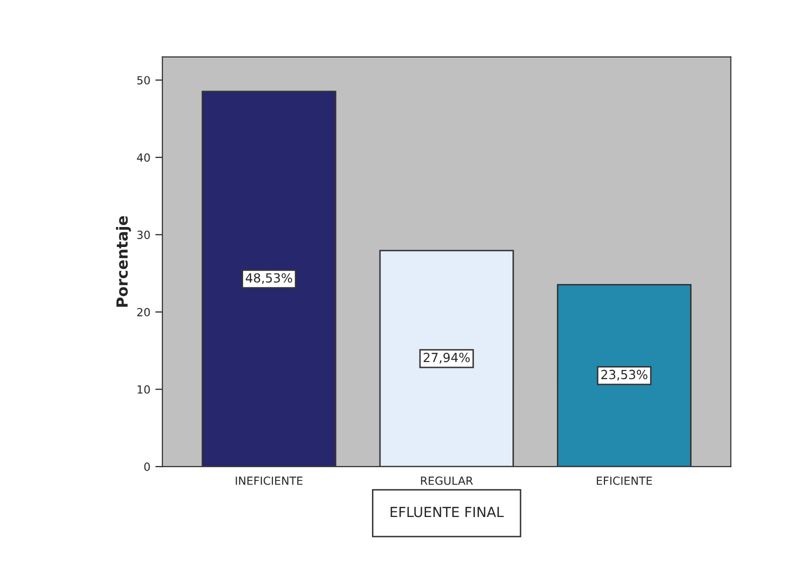  I want to click on data-label: 23,53%, so click(624, 375).